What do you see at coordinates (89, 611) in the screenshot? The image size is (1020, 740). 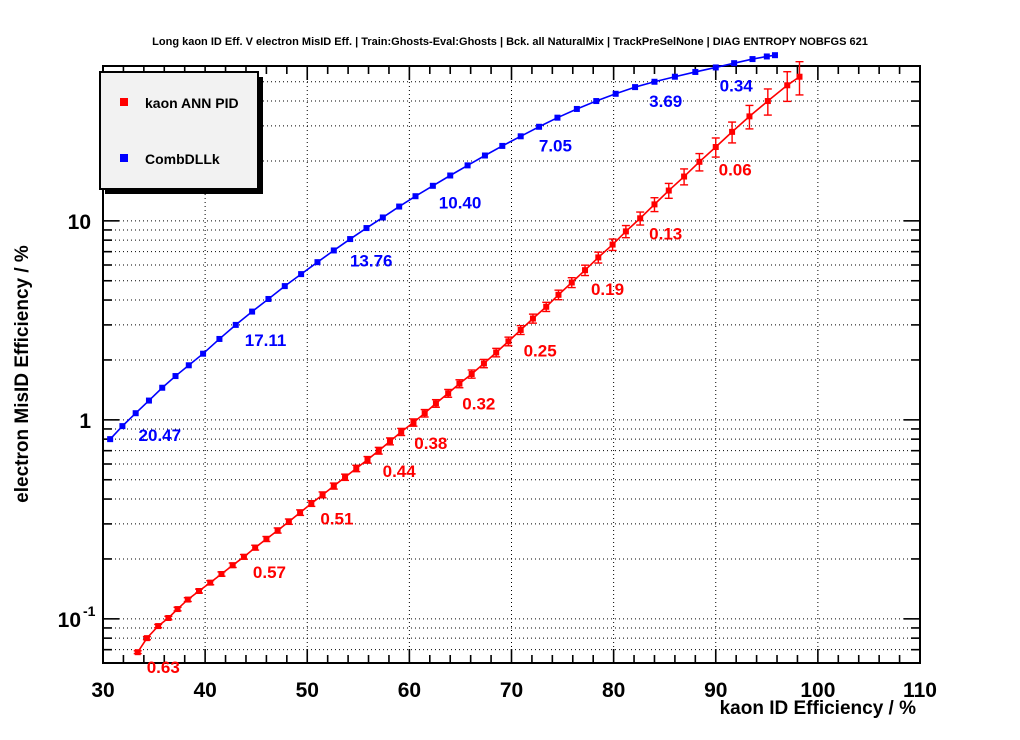 I see `svg-text: -1` at bounding box center [89, 611].